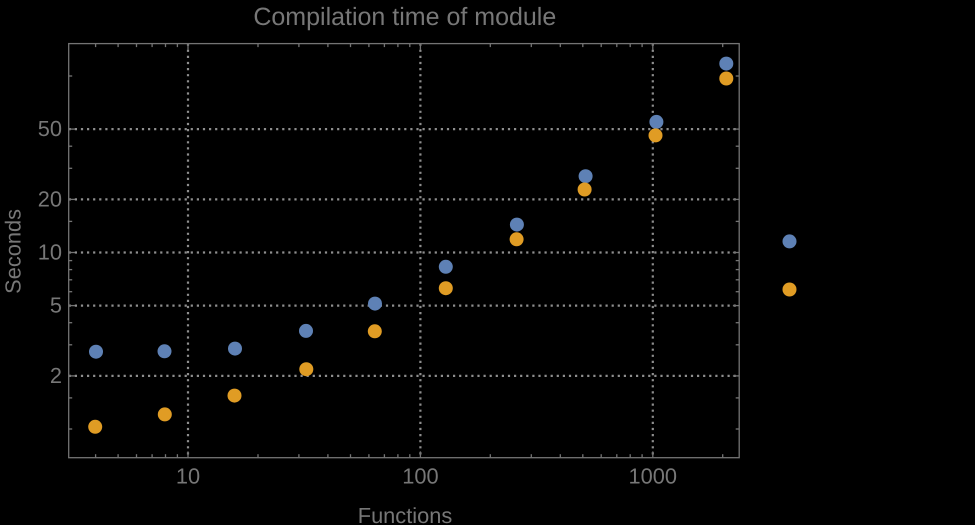  Describe the element at coordinates (653, 475) in the screenshot. I see `svg-text: 1000` at that location.